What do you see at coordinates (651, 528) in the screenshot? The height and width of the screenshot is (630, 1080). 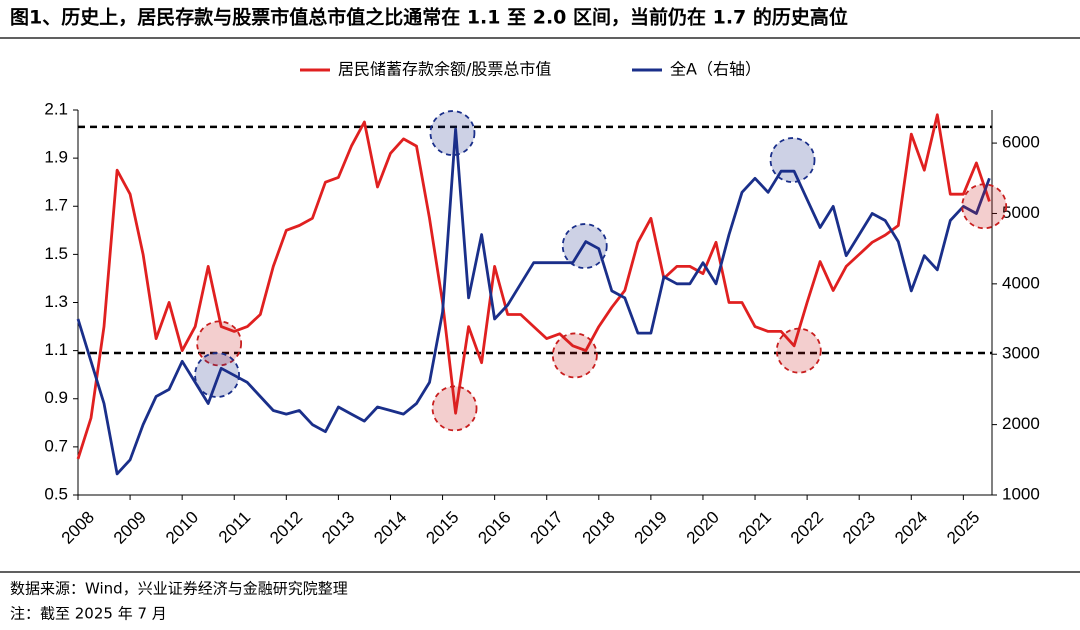 I see `x-tick-label: 2019` at bounding box center [651, 528].